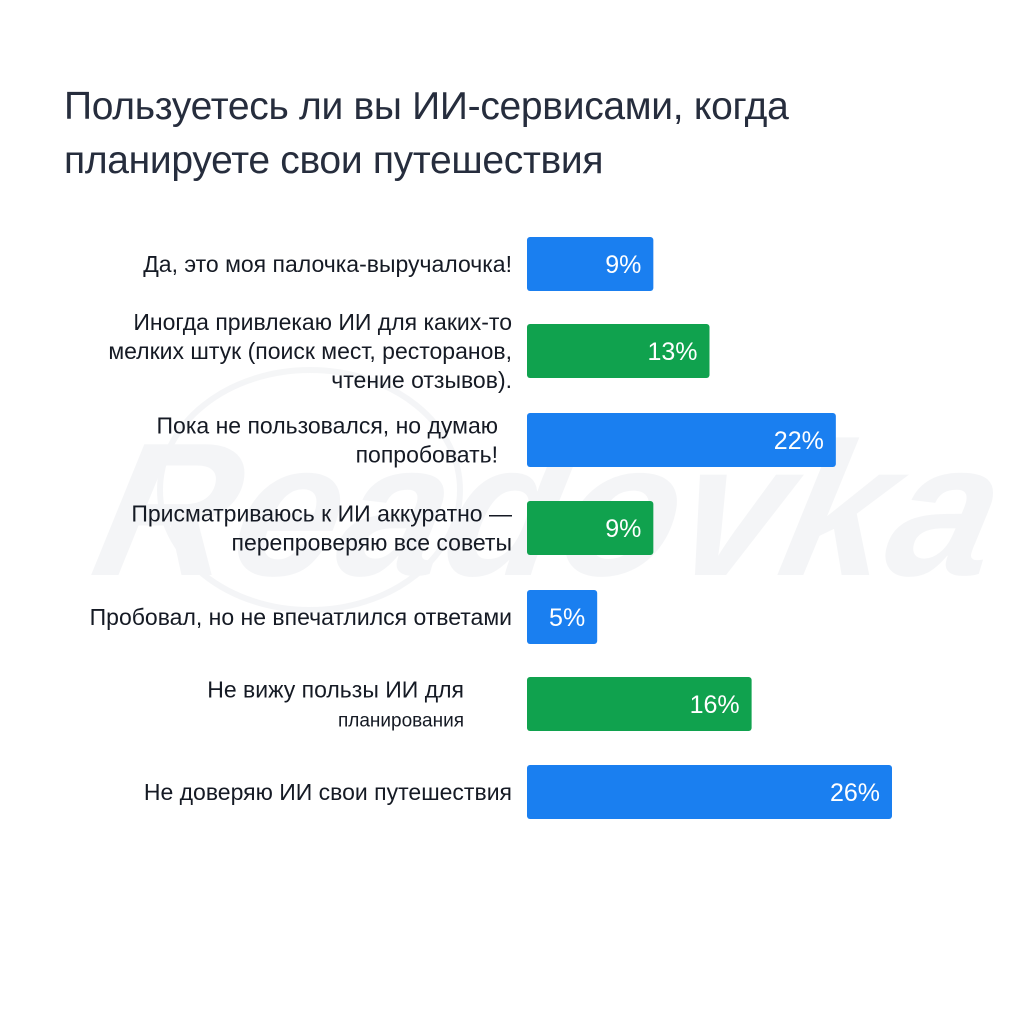  What do you see at coordinates (855, 793) in the screenshot?
I see `bar-value-label: 26%` at bounding box center [855, 793].